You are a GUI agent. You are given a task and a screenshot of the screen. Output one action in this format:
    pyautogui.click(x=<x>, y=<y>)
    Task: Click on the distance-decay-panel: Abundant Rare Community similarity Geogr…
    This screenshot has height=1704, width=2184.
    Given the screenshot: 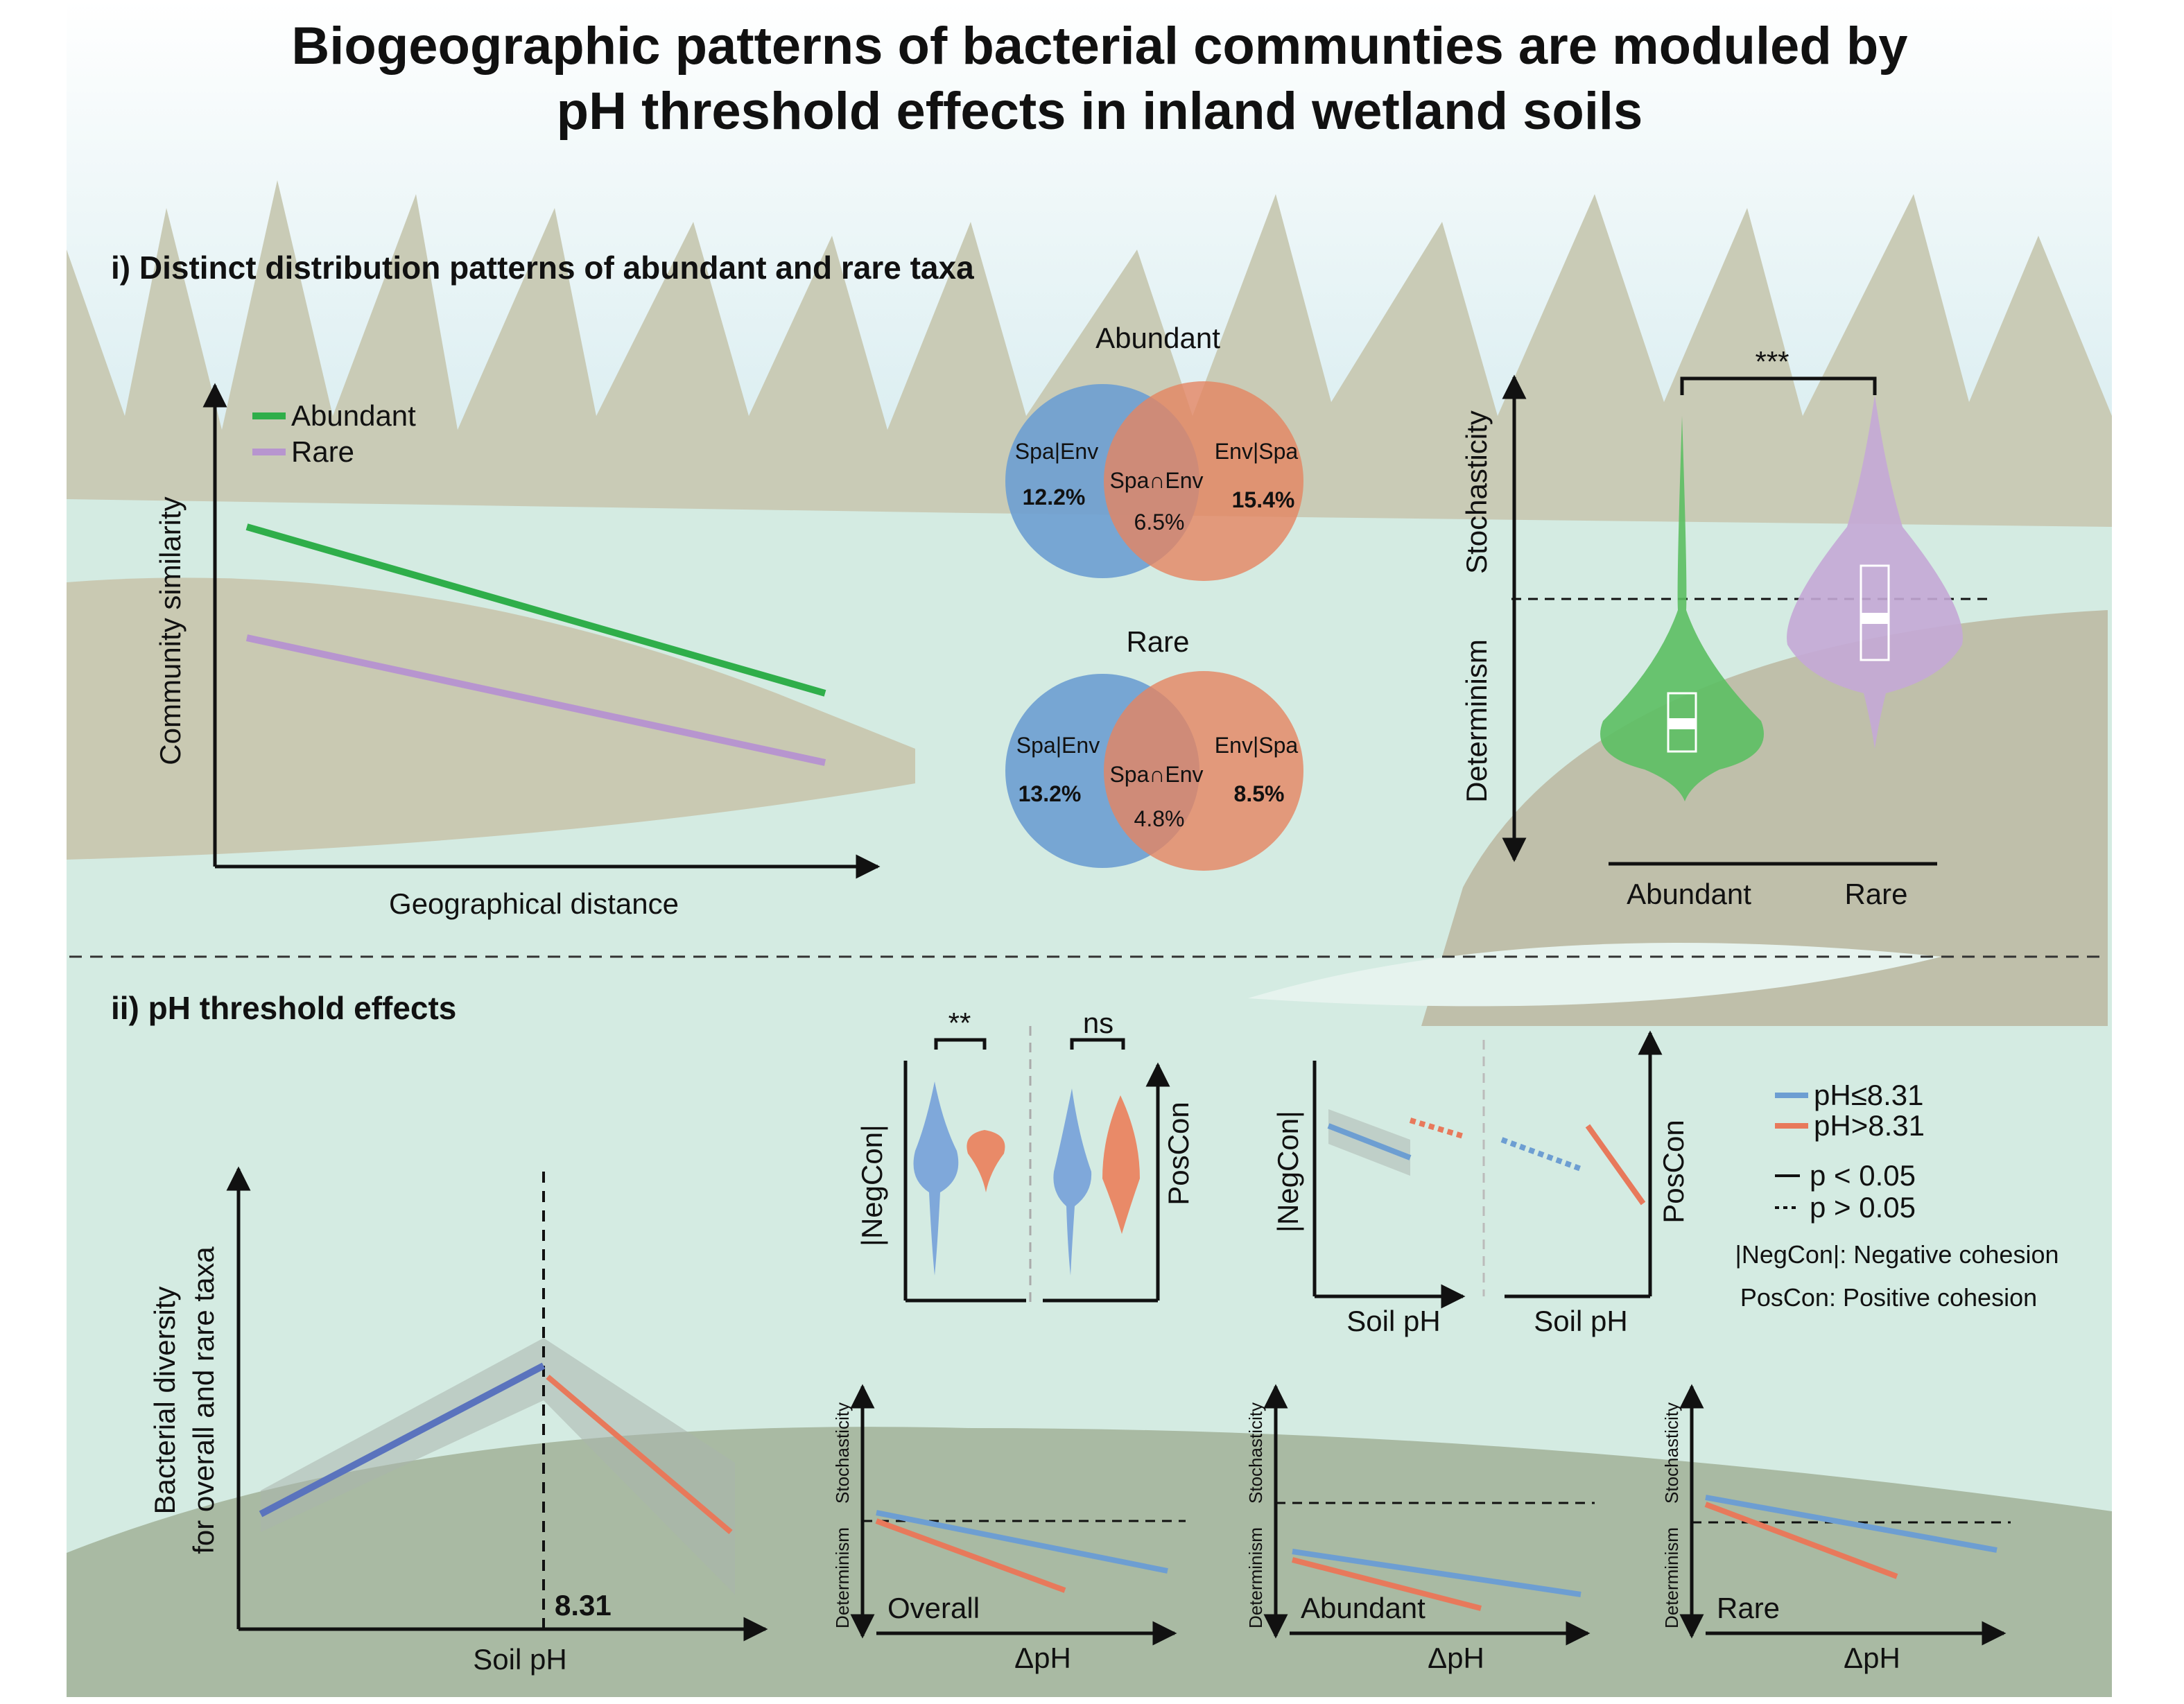 What is the action you would take?
    pyautogui.click(x=517, y=651)
    